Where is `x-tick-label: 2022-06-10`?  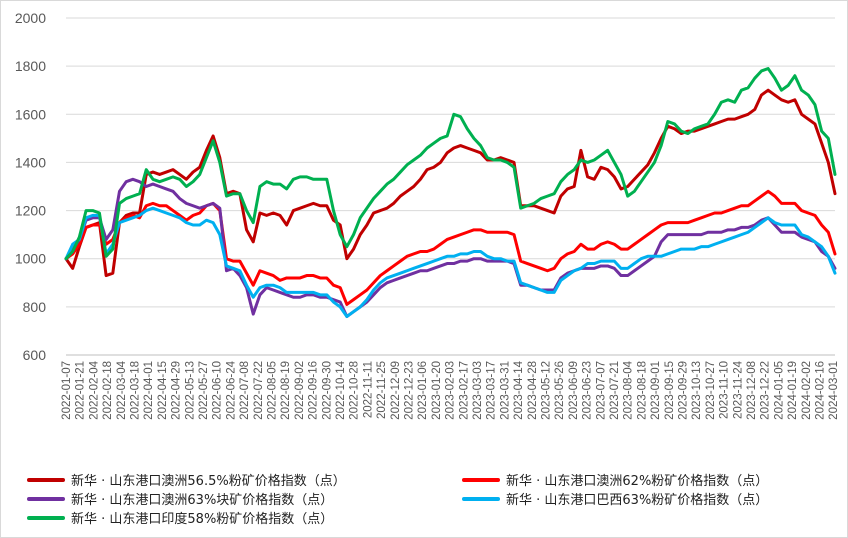
x-tick-label: 2022-06-10 is located at coordinates (218, 390).